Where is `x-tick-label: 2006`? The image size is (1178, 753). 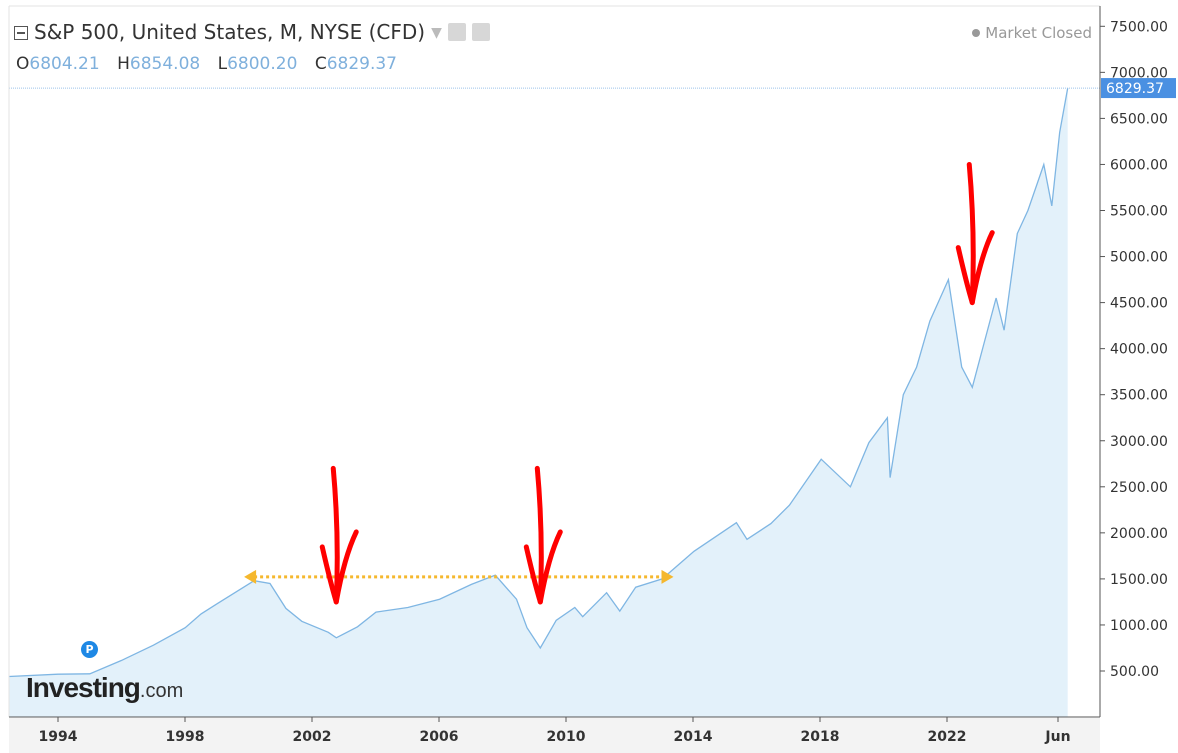
x-tick-label: 2006 is located at coordinates (439, 737).